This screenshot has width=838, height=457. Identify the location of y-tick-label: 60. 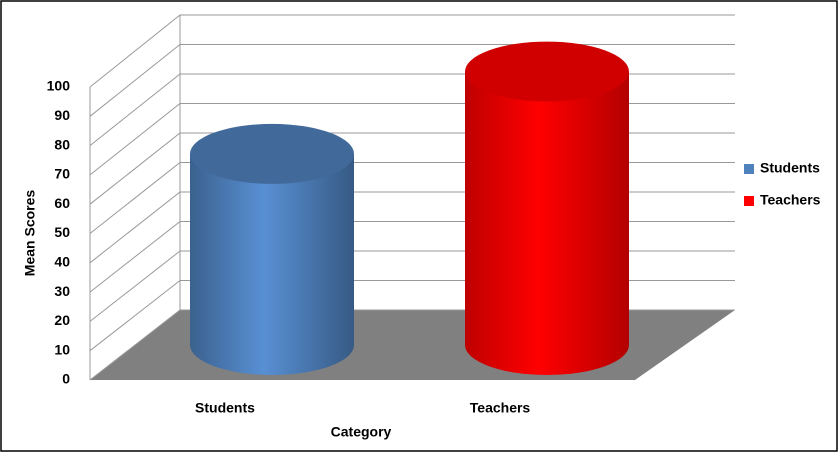
(62, 203).